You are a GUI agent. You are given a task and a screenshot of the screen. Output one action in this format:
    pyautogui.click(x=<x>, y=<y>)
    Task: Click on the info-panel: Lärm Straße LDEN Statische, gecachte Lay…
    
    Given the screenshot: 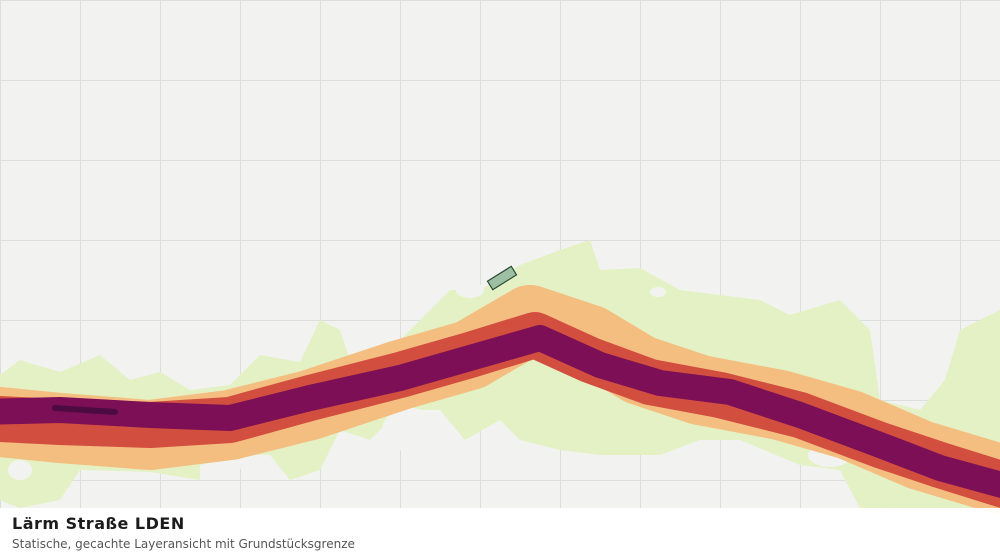 What is the action you would take?
    pyautogui.click(x=500, y=534)
    